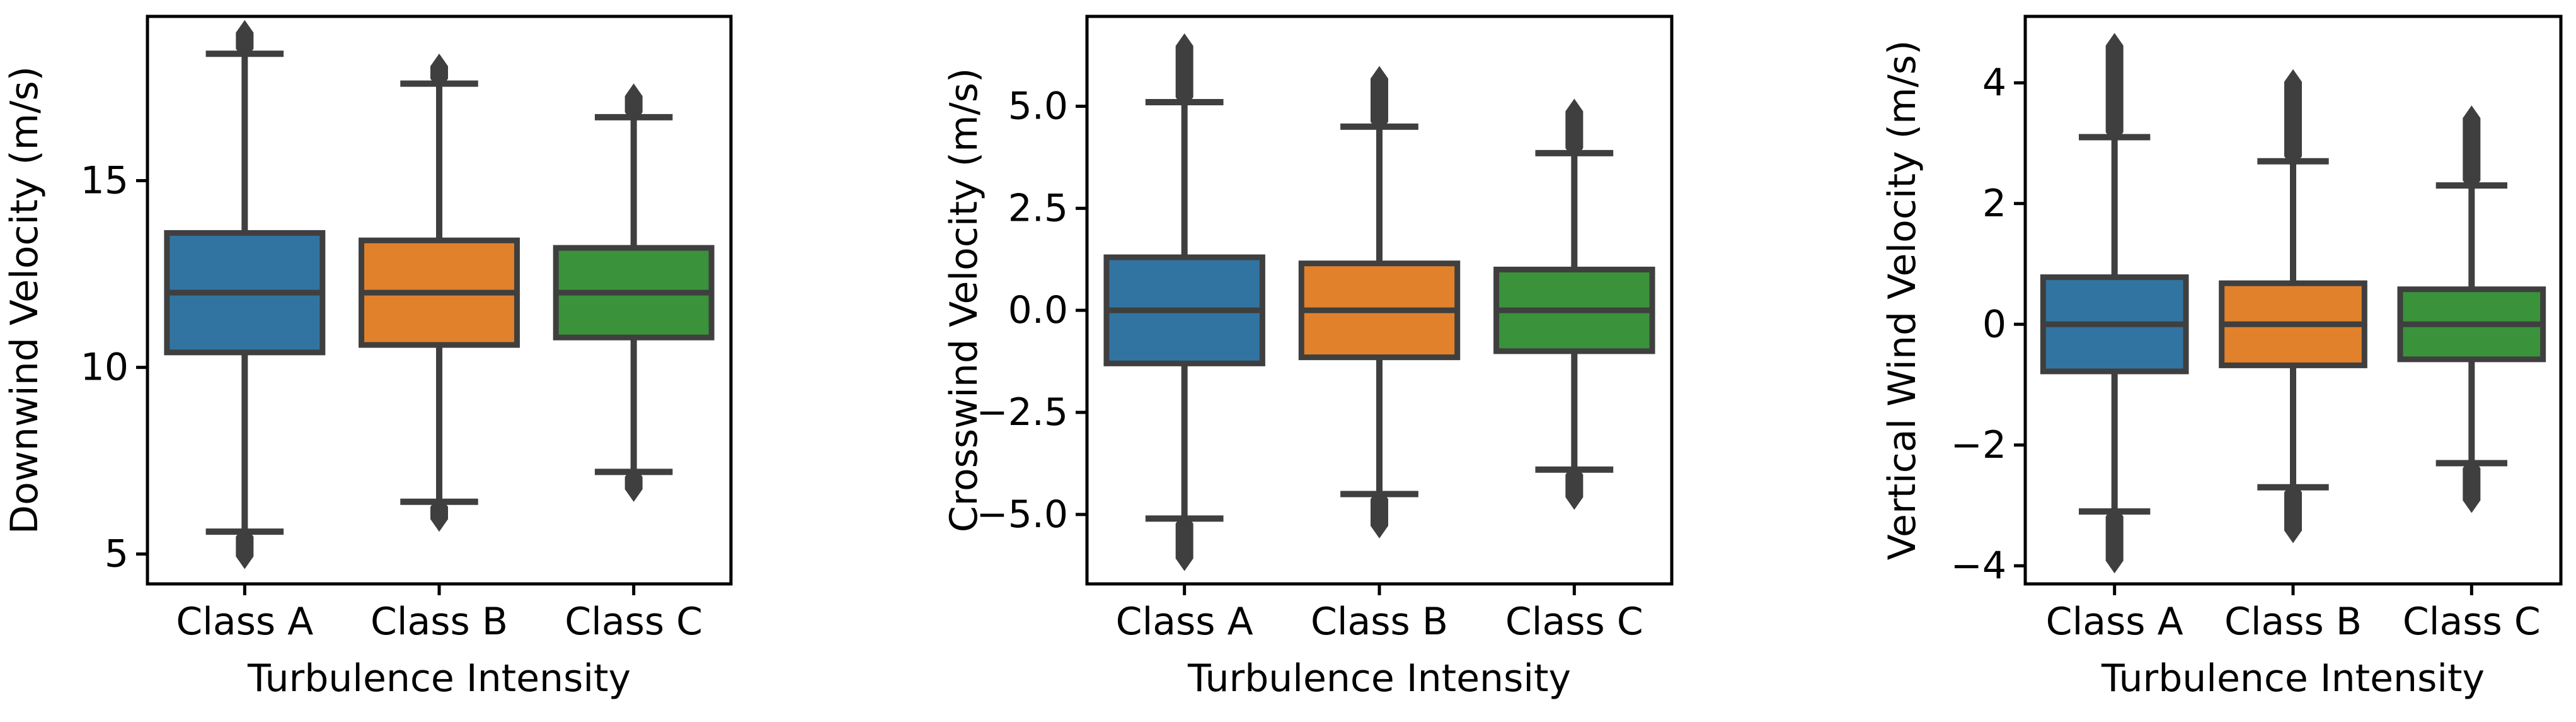 The width and height of the screenshot is (2576, 722). Describe the element at coordinates (1994, 204) in the screenshot. I see `y-tick-label: 2` at that location.